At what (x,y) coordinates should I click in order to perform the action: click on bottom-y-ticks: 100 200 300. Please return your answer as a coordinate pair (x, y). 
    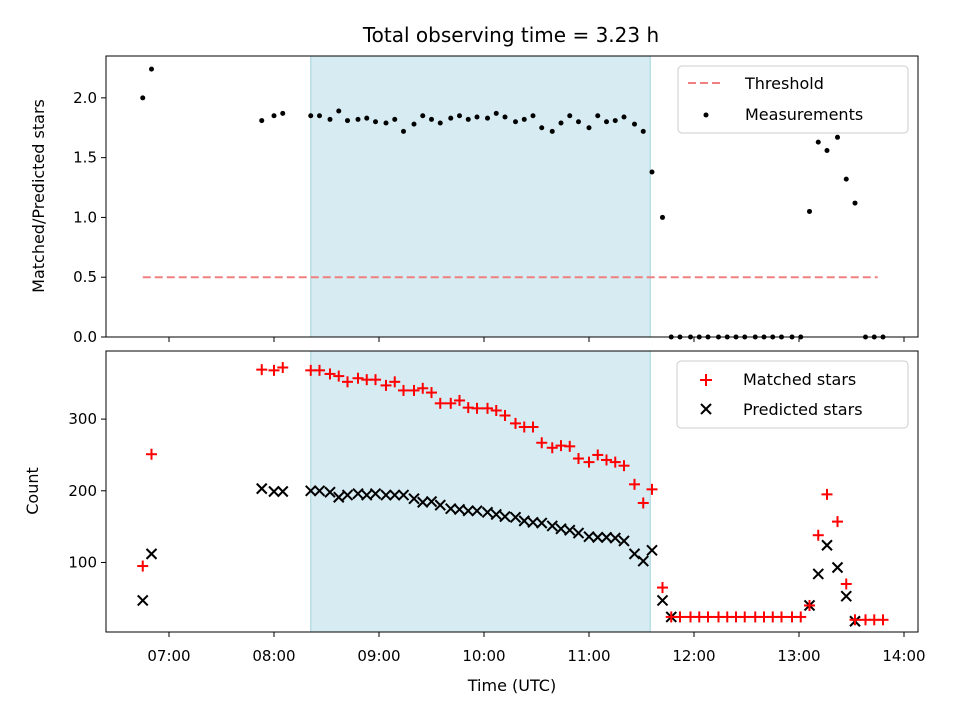
    Looking at the image, I should click on (87, 490).